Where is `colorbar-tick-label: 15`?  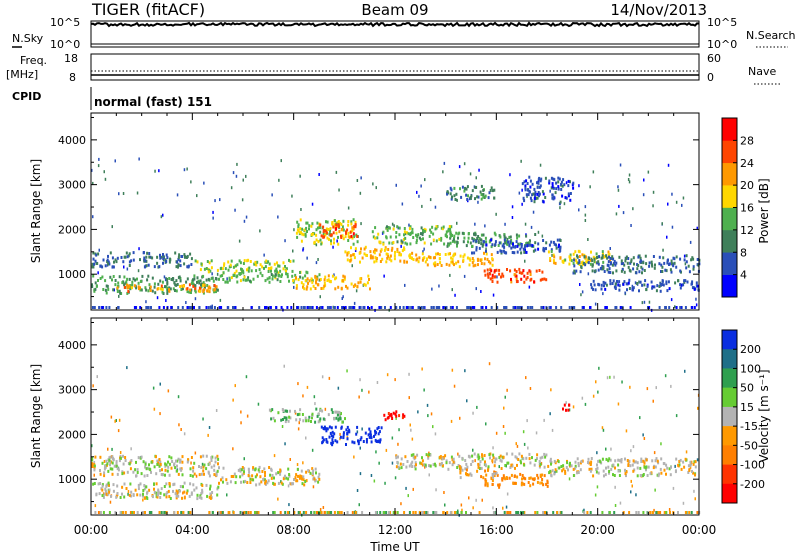
colorbar-tick-label: 15 is located at coordinates (747, 407).